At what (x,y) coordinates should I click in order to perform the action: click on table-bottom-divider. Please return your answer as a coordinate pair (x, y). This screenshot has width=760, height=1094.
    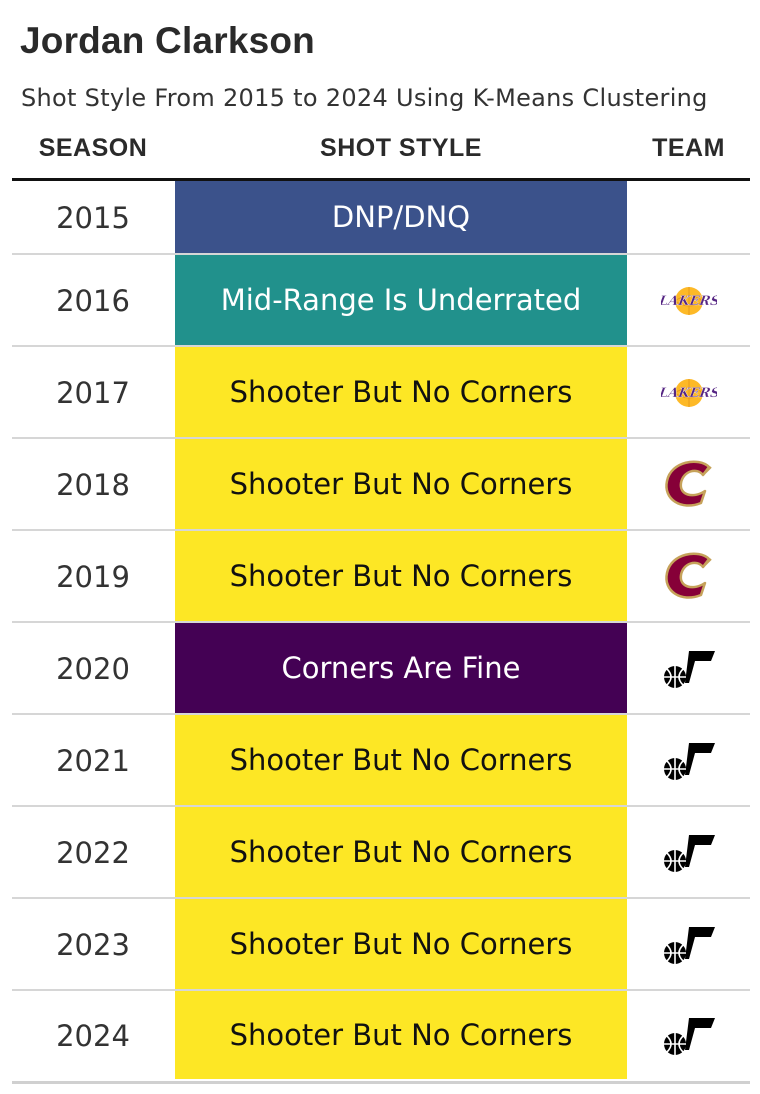
    Looking at the image, I should click on (381, 1082).